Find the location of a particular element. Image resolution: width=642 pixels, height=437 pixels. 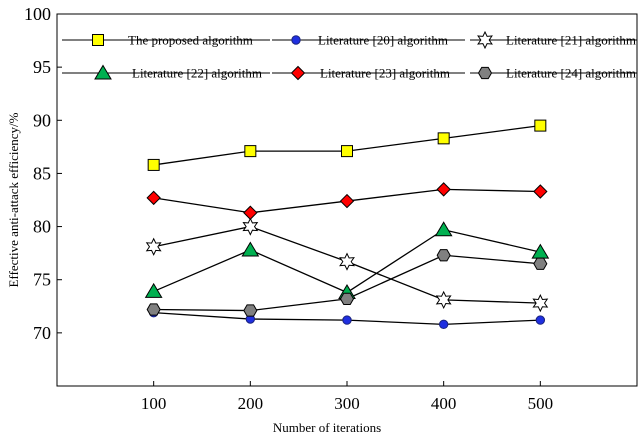

x-tick-label: 200 is located at coordinates (251, 403).